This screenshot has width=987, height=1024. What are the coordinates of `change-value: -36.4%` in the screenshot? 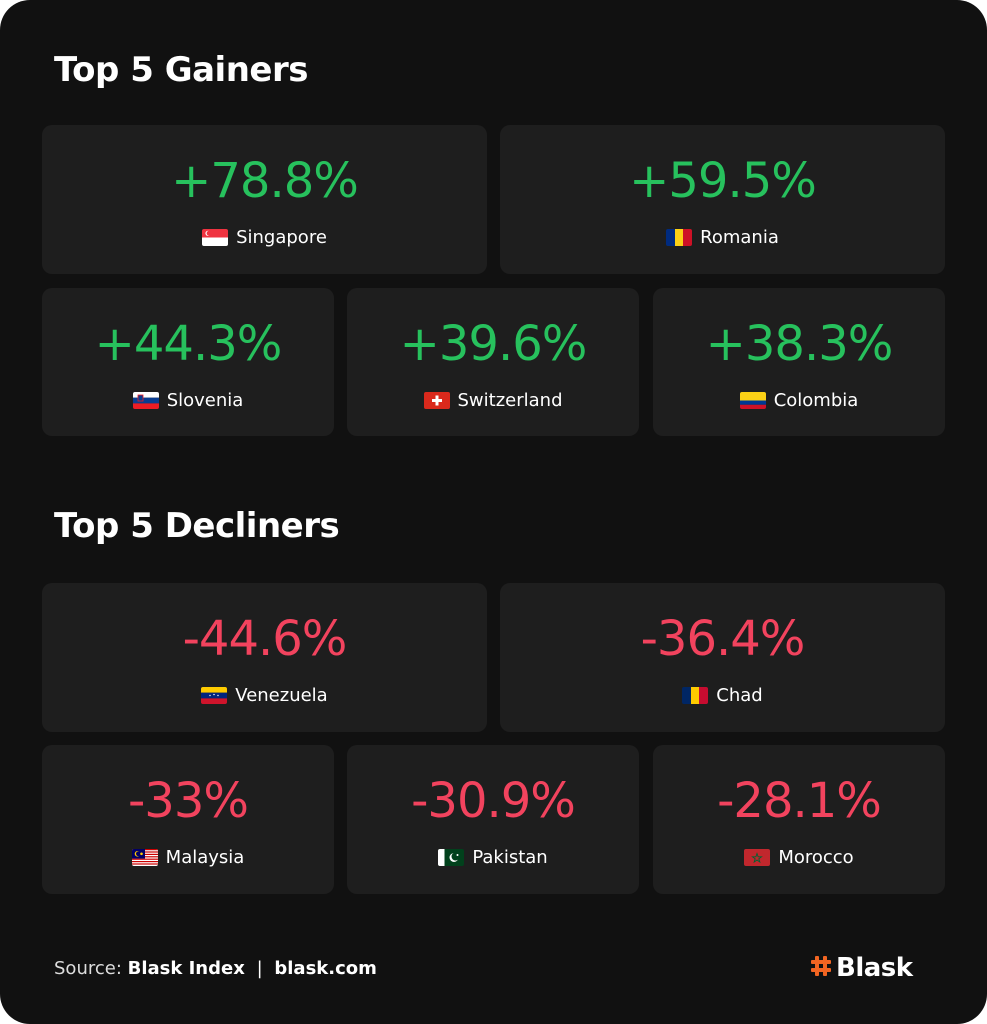 It's located at (723, 639).